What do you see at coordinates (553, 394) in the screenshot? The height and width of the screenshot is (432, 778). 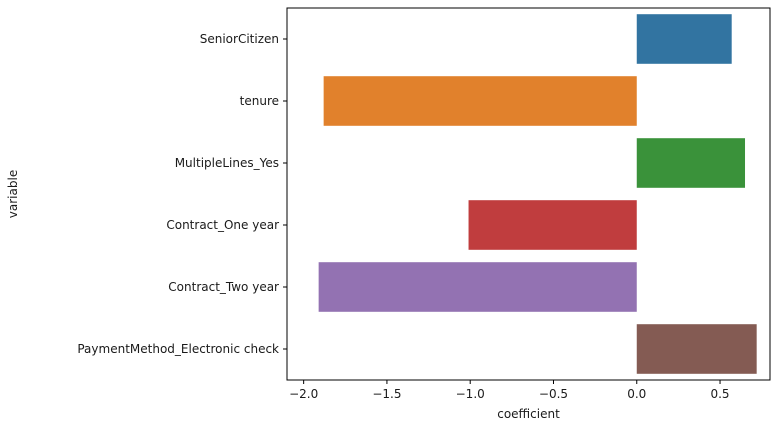 I see `x-tick-label: −0.5` at bounding box center [553, 394].